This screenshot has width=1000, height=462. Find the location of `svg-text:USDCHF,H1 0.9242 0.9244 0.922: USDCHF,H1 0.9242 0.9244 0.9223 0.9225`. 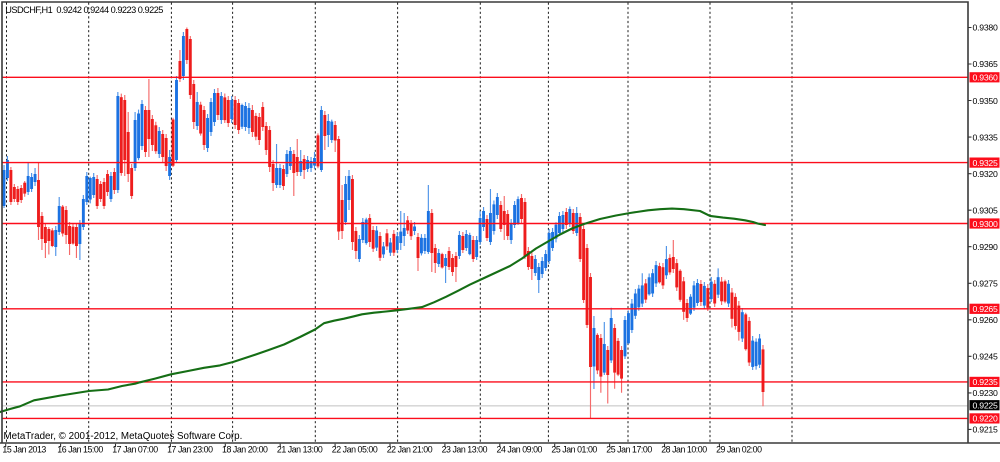

svg-text:USDCHF,H1 0.9242 0.9244 0.922: USDCHF,H1 0.9242 0.9244 0.9223 0.9225 is located at coordinates (84, 10).